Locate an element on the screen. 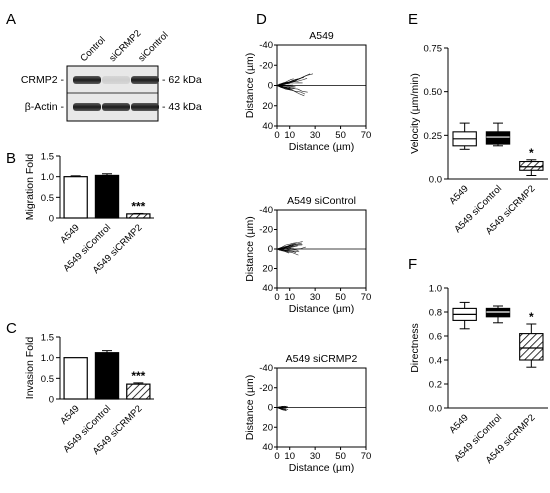 The height and width of the screenshot is (493, 550). marker-43kda: - 43 kDa is located at coordinates (182, 107).